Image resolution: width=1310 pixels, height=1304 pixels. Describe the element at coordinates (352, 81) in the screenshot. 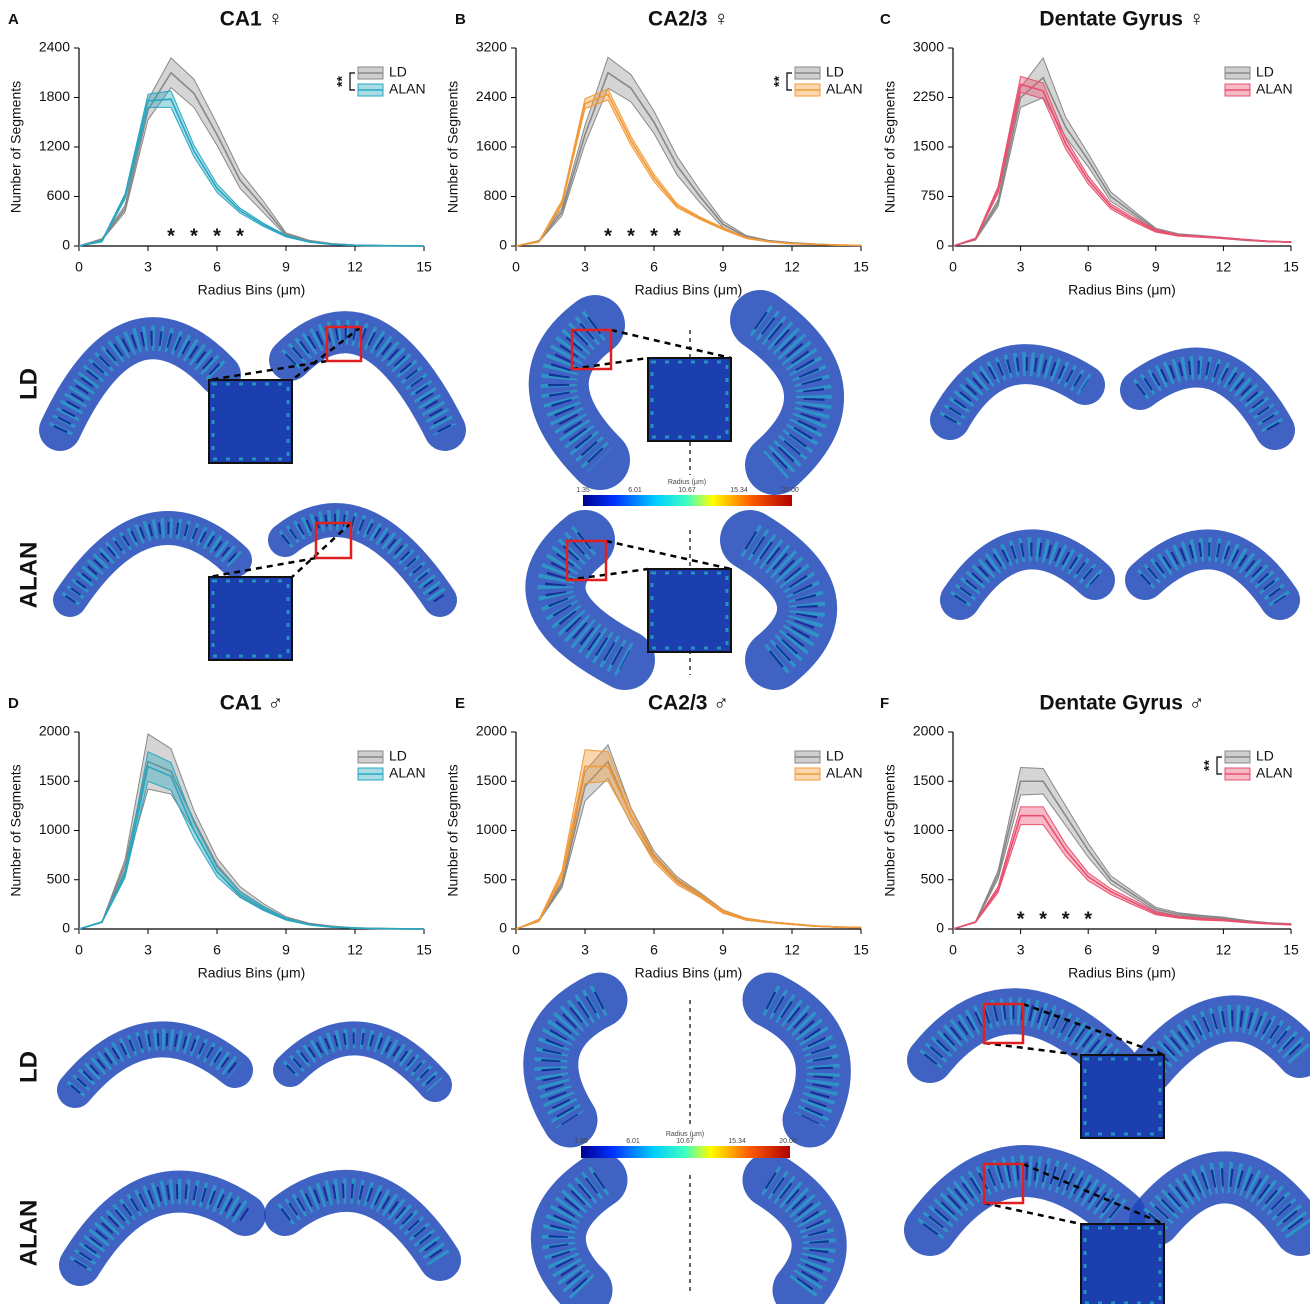

I see `significance-bracket` at that location.